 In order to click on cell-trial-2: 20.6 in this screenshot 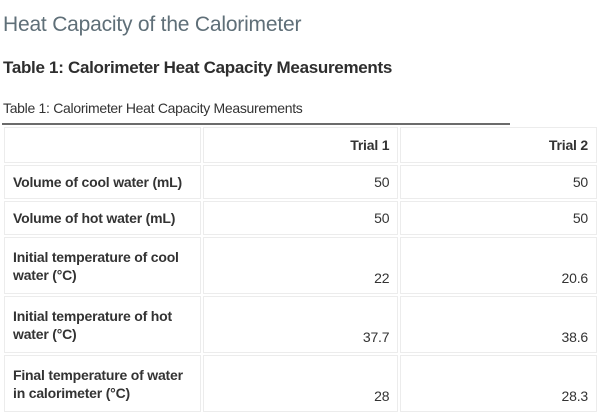, I will do `click(498, 265)`.